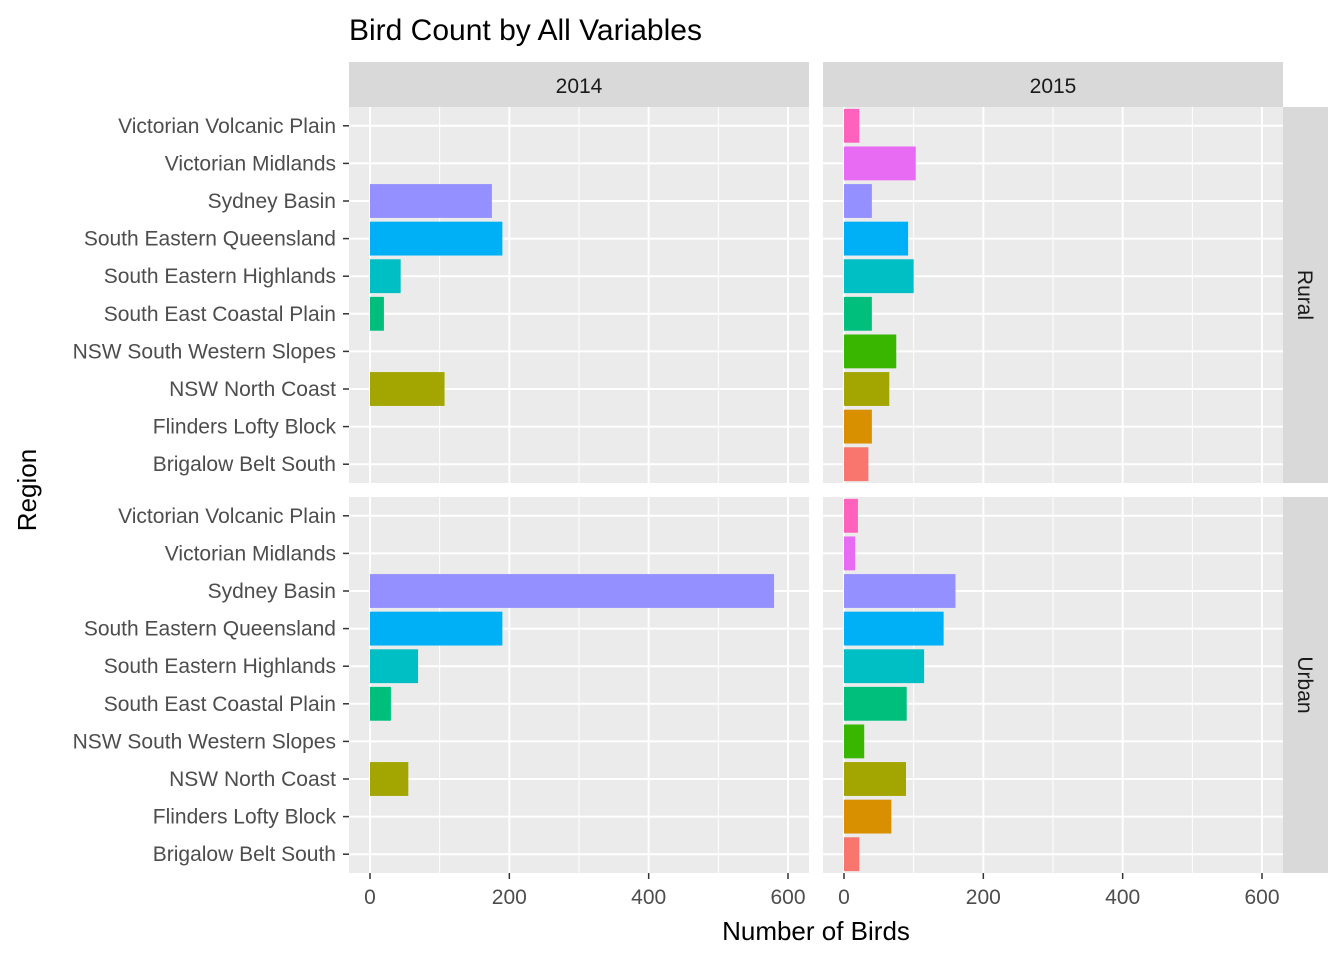 The width and height of the screenshot is (1344, 960). What do you see at coordinates (900, 591) in the screenshot?
I see `bar-urban-2015-sydney-basin` at bounding box center [900, 591].